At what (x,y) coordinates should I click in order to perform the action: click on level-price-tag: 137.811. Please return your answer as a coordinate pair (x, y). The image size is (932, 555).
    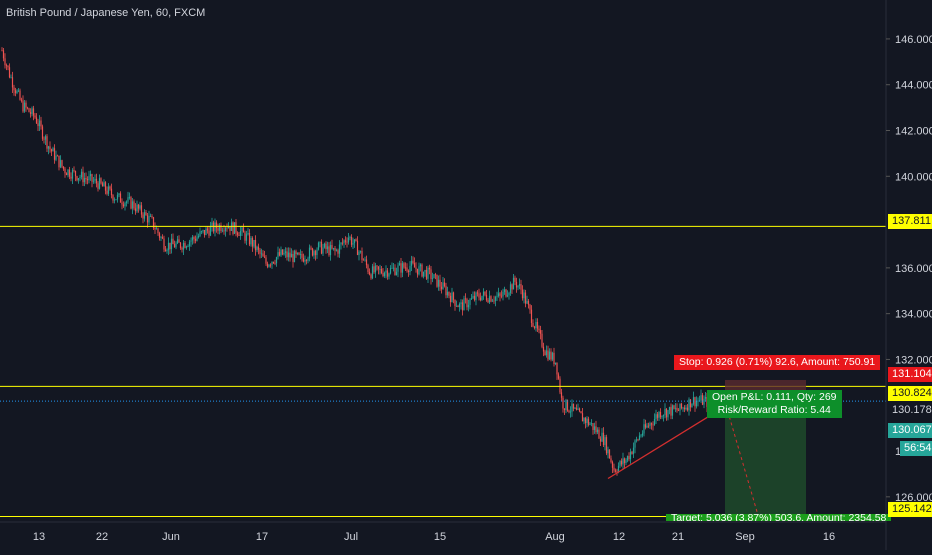
    Looking at the image, I should click on (910, 221).